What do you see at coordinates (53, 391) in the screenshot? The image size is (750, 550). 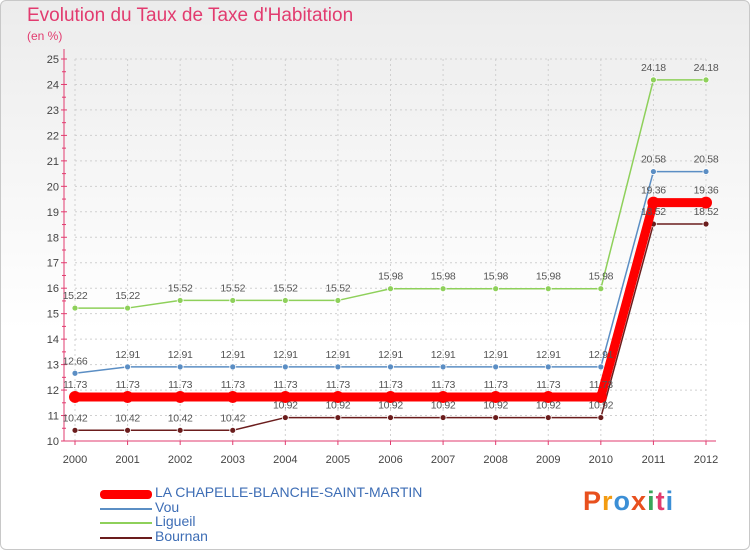 I see `y-tick-label: 12` at bounding box center [53, 391].